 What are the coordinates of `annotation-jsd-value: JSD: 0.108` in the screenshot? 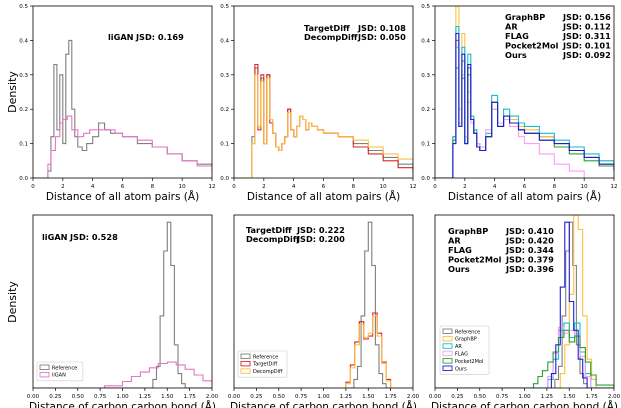 It's located at (381, 28).